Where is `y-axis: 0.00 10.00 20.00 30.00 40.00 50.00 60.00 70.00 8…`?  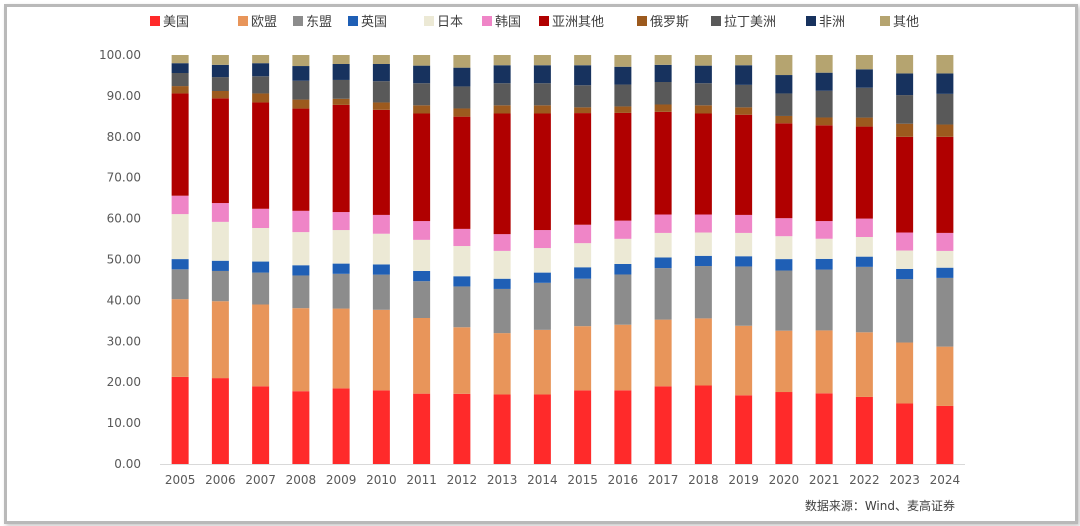 y-axis: 0.00 10.00 20.00 30.00 40.00 50.00 60.00 70.00 8… is located at coordinates (120, 259).